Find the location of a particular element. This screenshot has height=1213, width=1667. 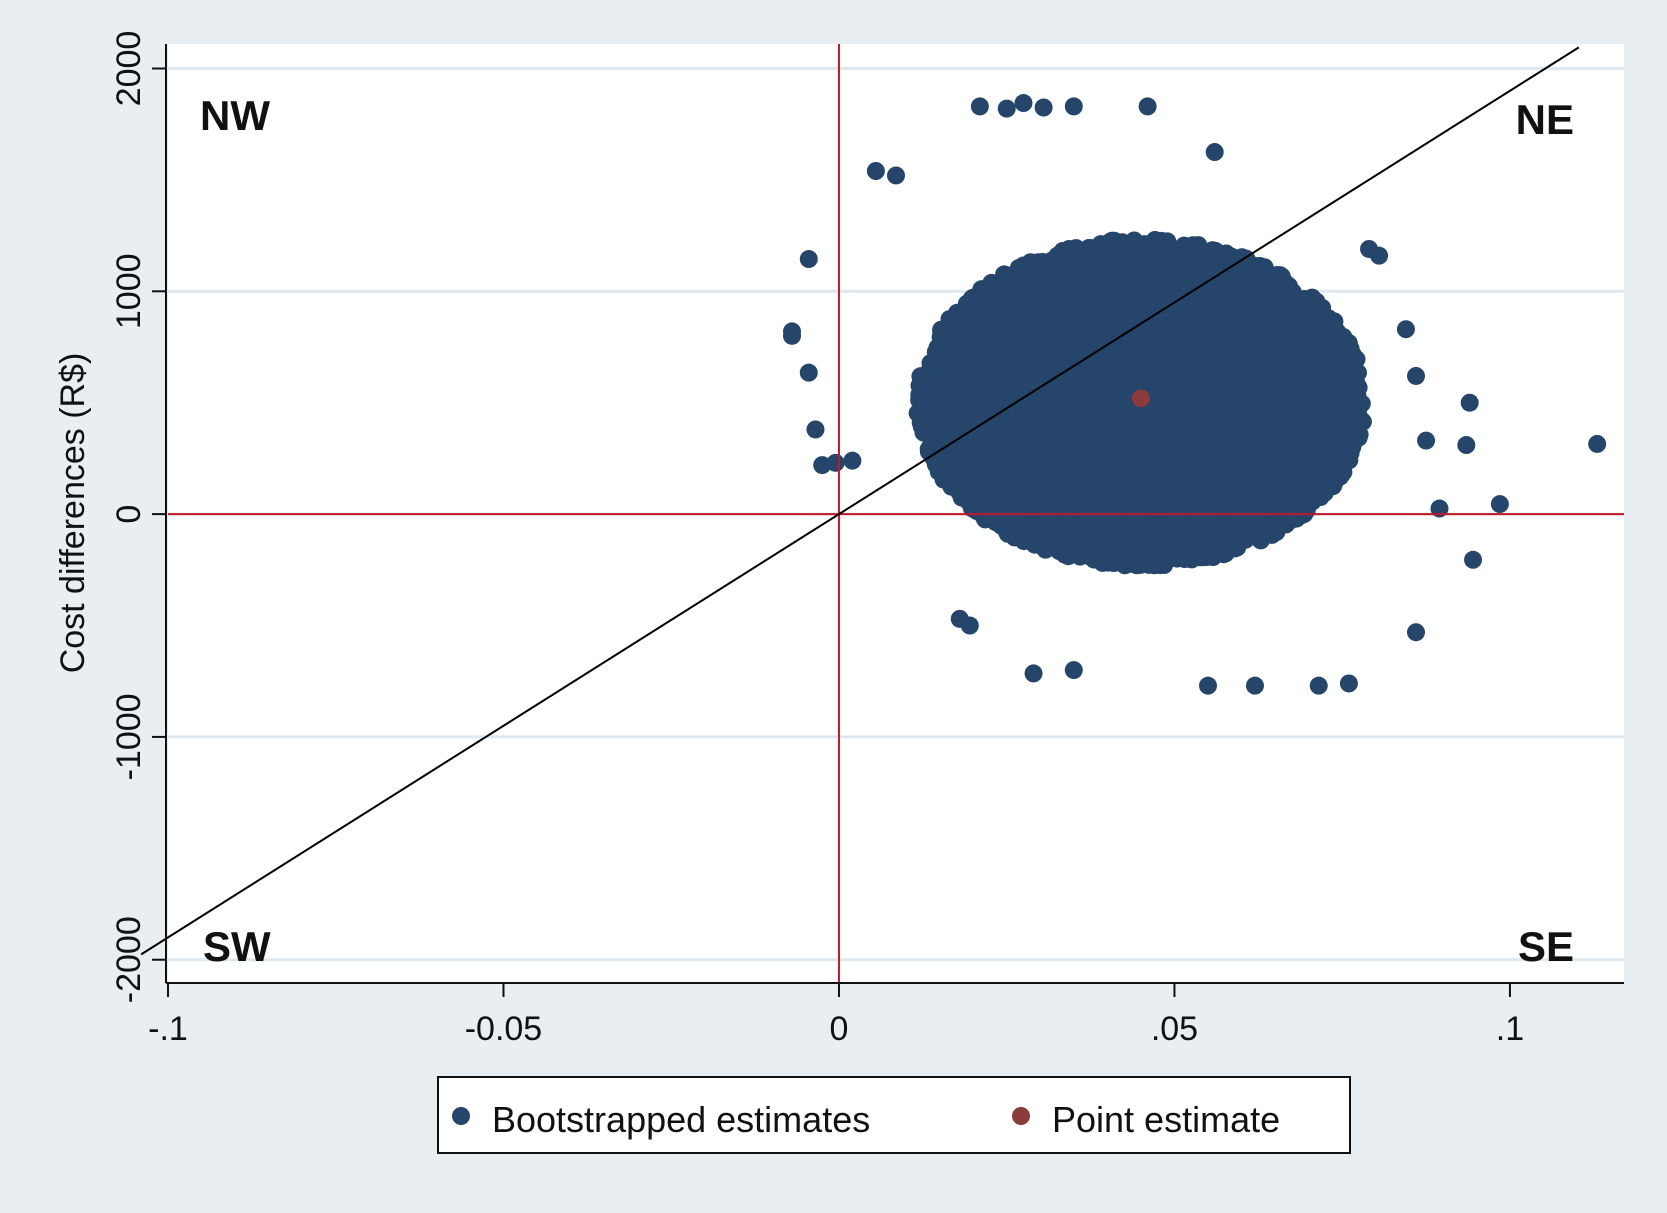

bootstrap-cloud is located at coordinates (1140, 403).